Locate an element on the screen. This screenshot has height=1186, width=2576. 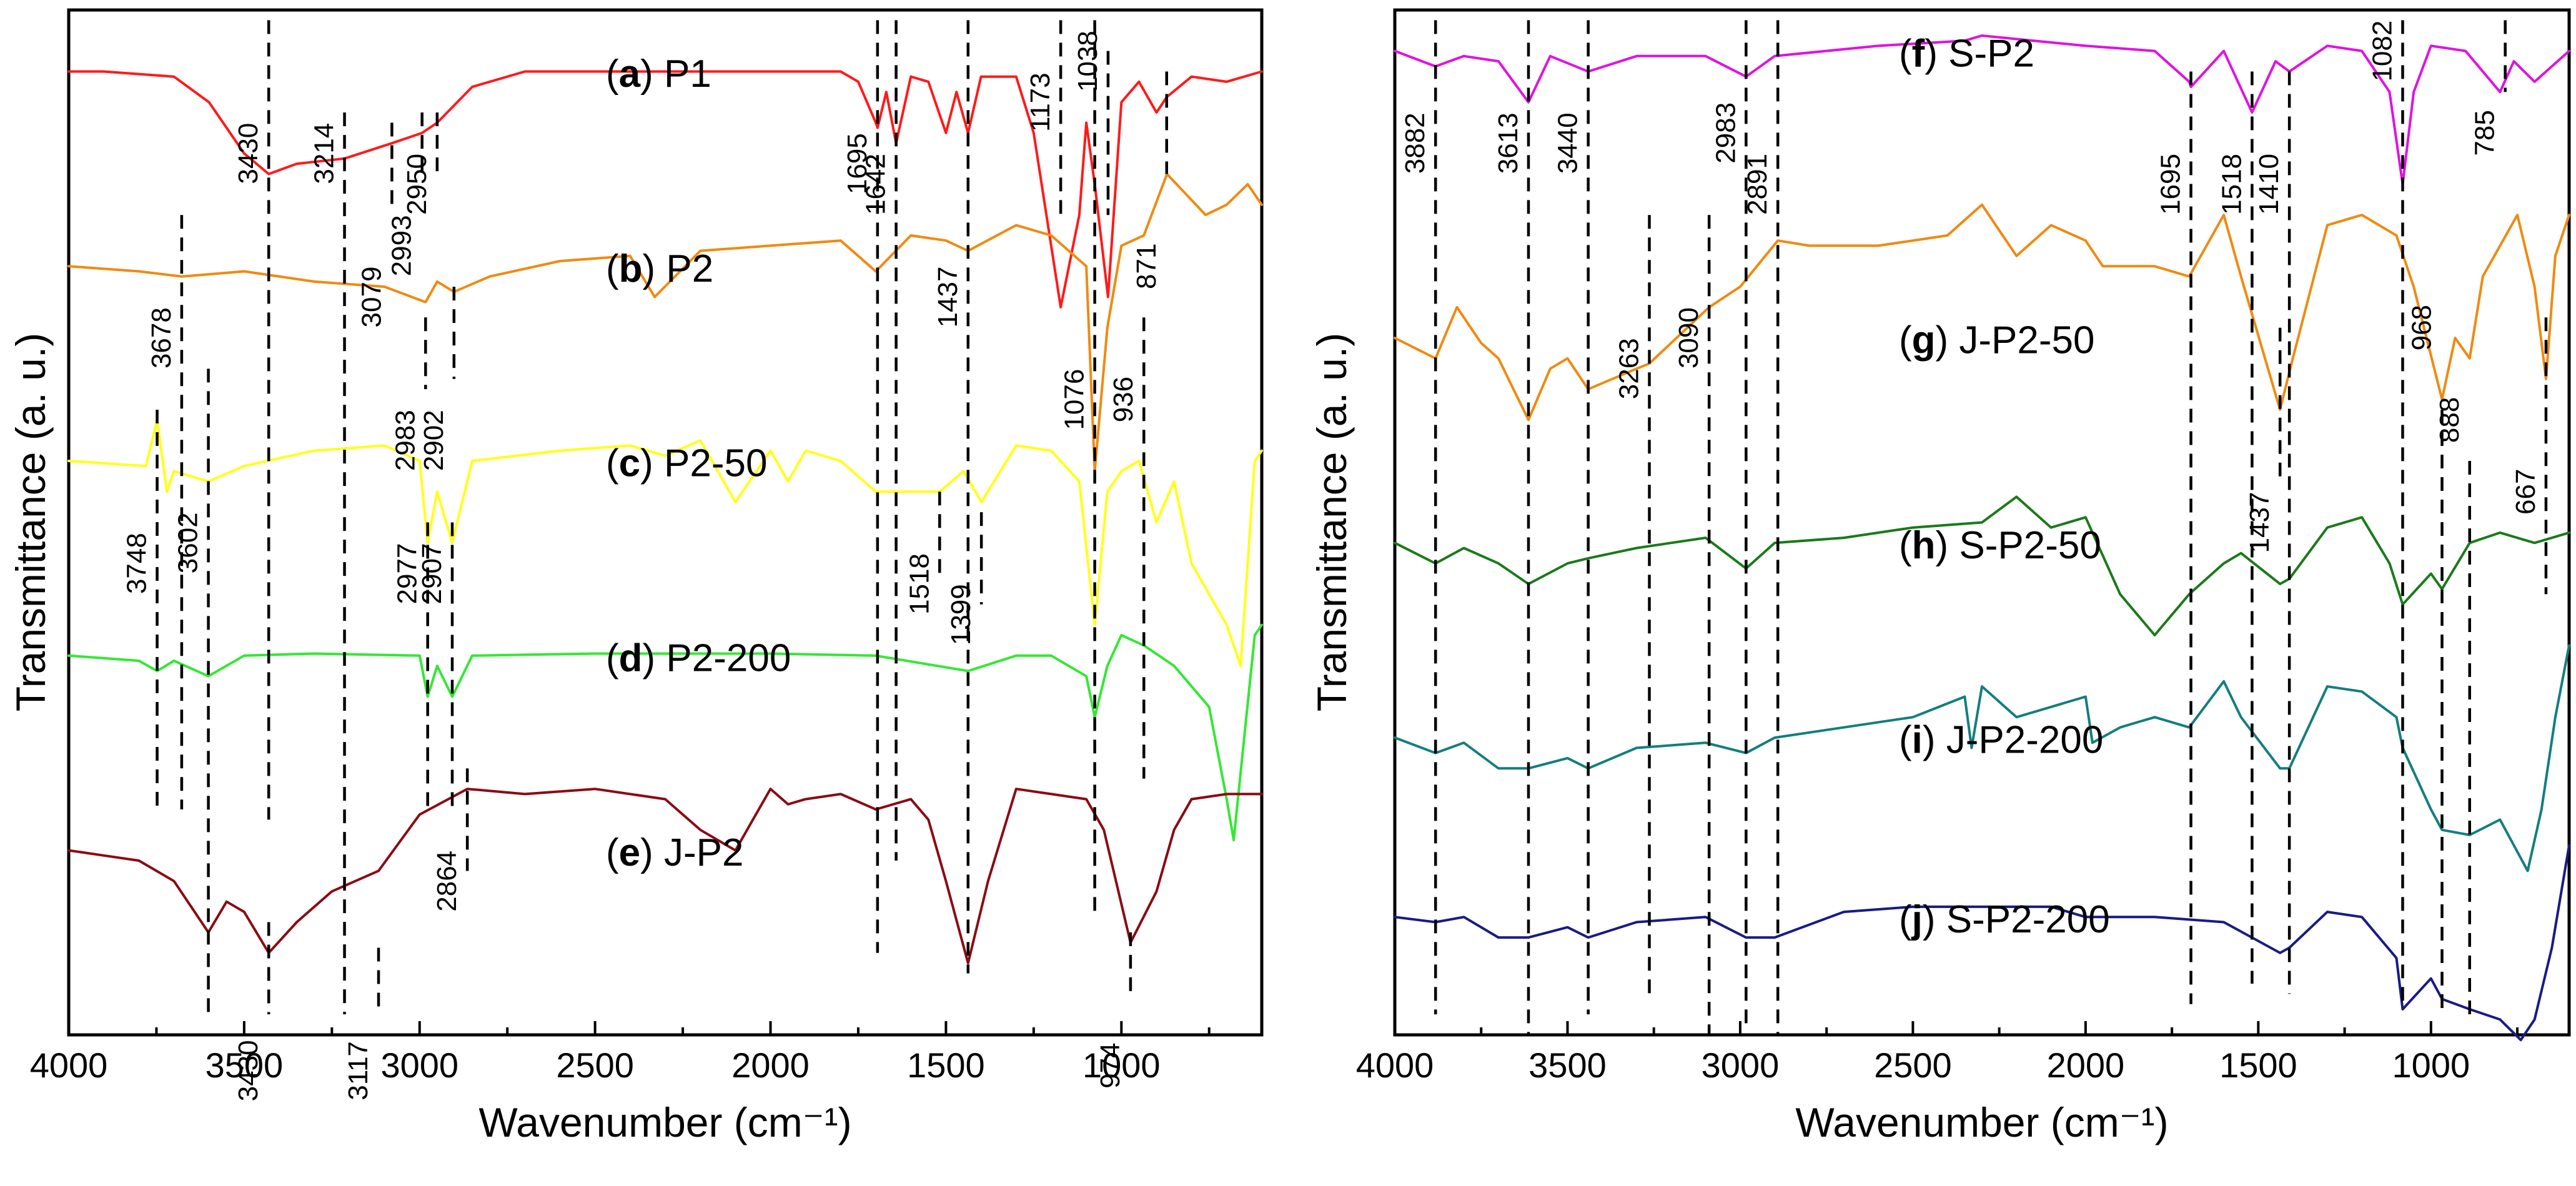
peak-label-3882: 3882 is located at coordinates (1415, 143).